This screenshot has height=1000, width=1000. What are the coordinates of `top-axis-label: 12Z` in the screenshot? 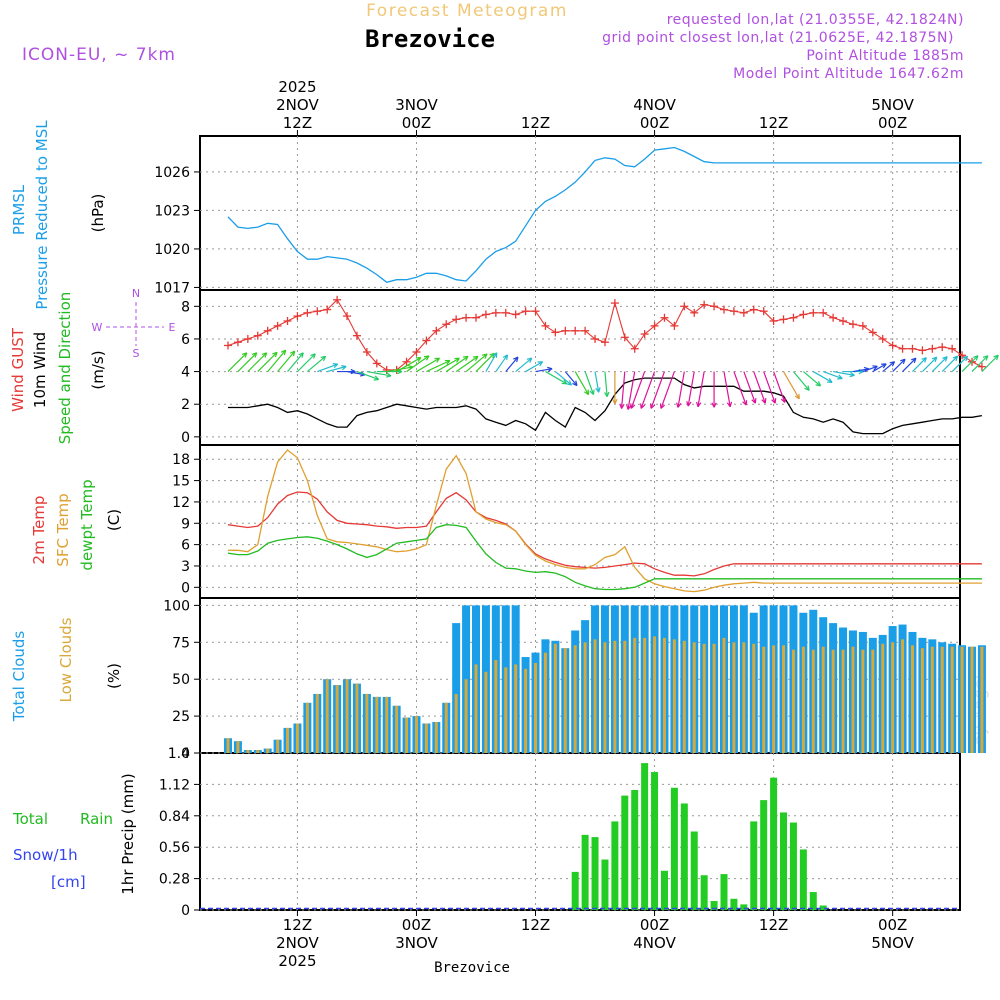 It's located at (535, 123).